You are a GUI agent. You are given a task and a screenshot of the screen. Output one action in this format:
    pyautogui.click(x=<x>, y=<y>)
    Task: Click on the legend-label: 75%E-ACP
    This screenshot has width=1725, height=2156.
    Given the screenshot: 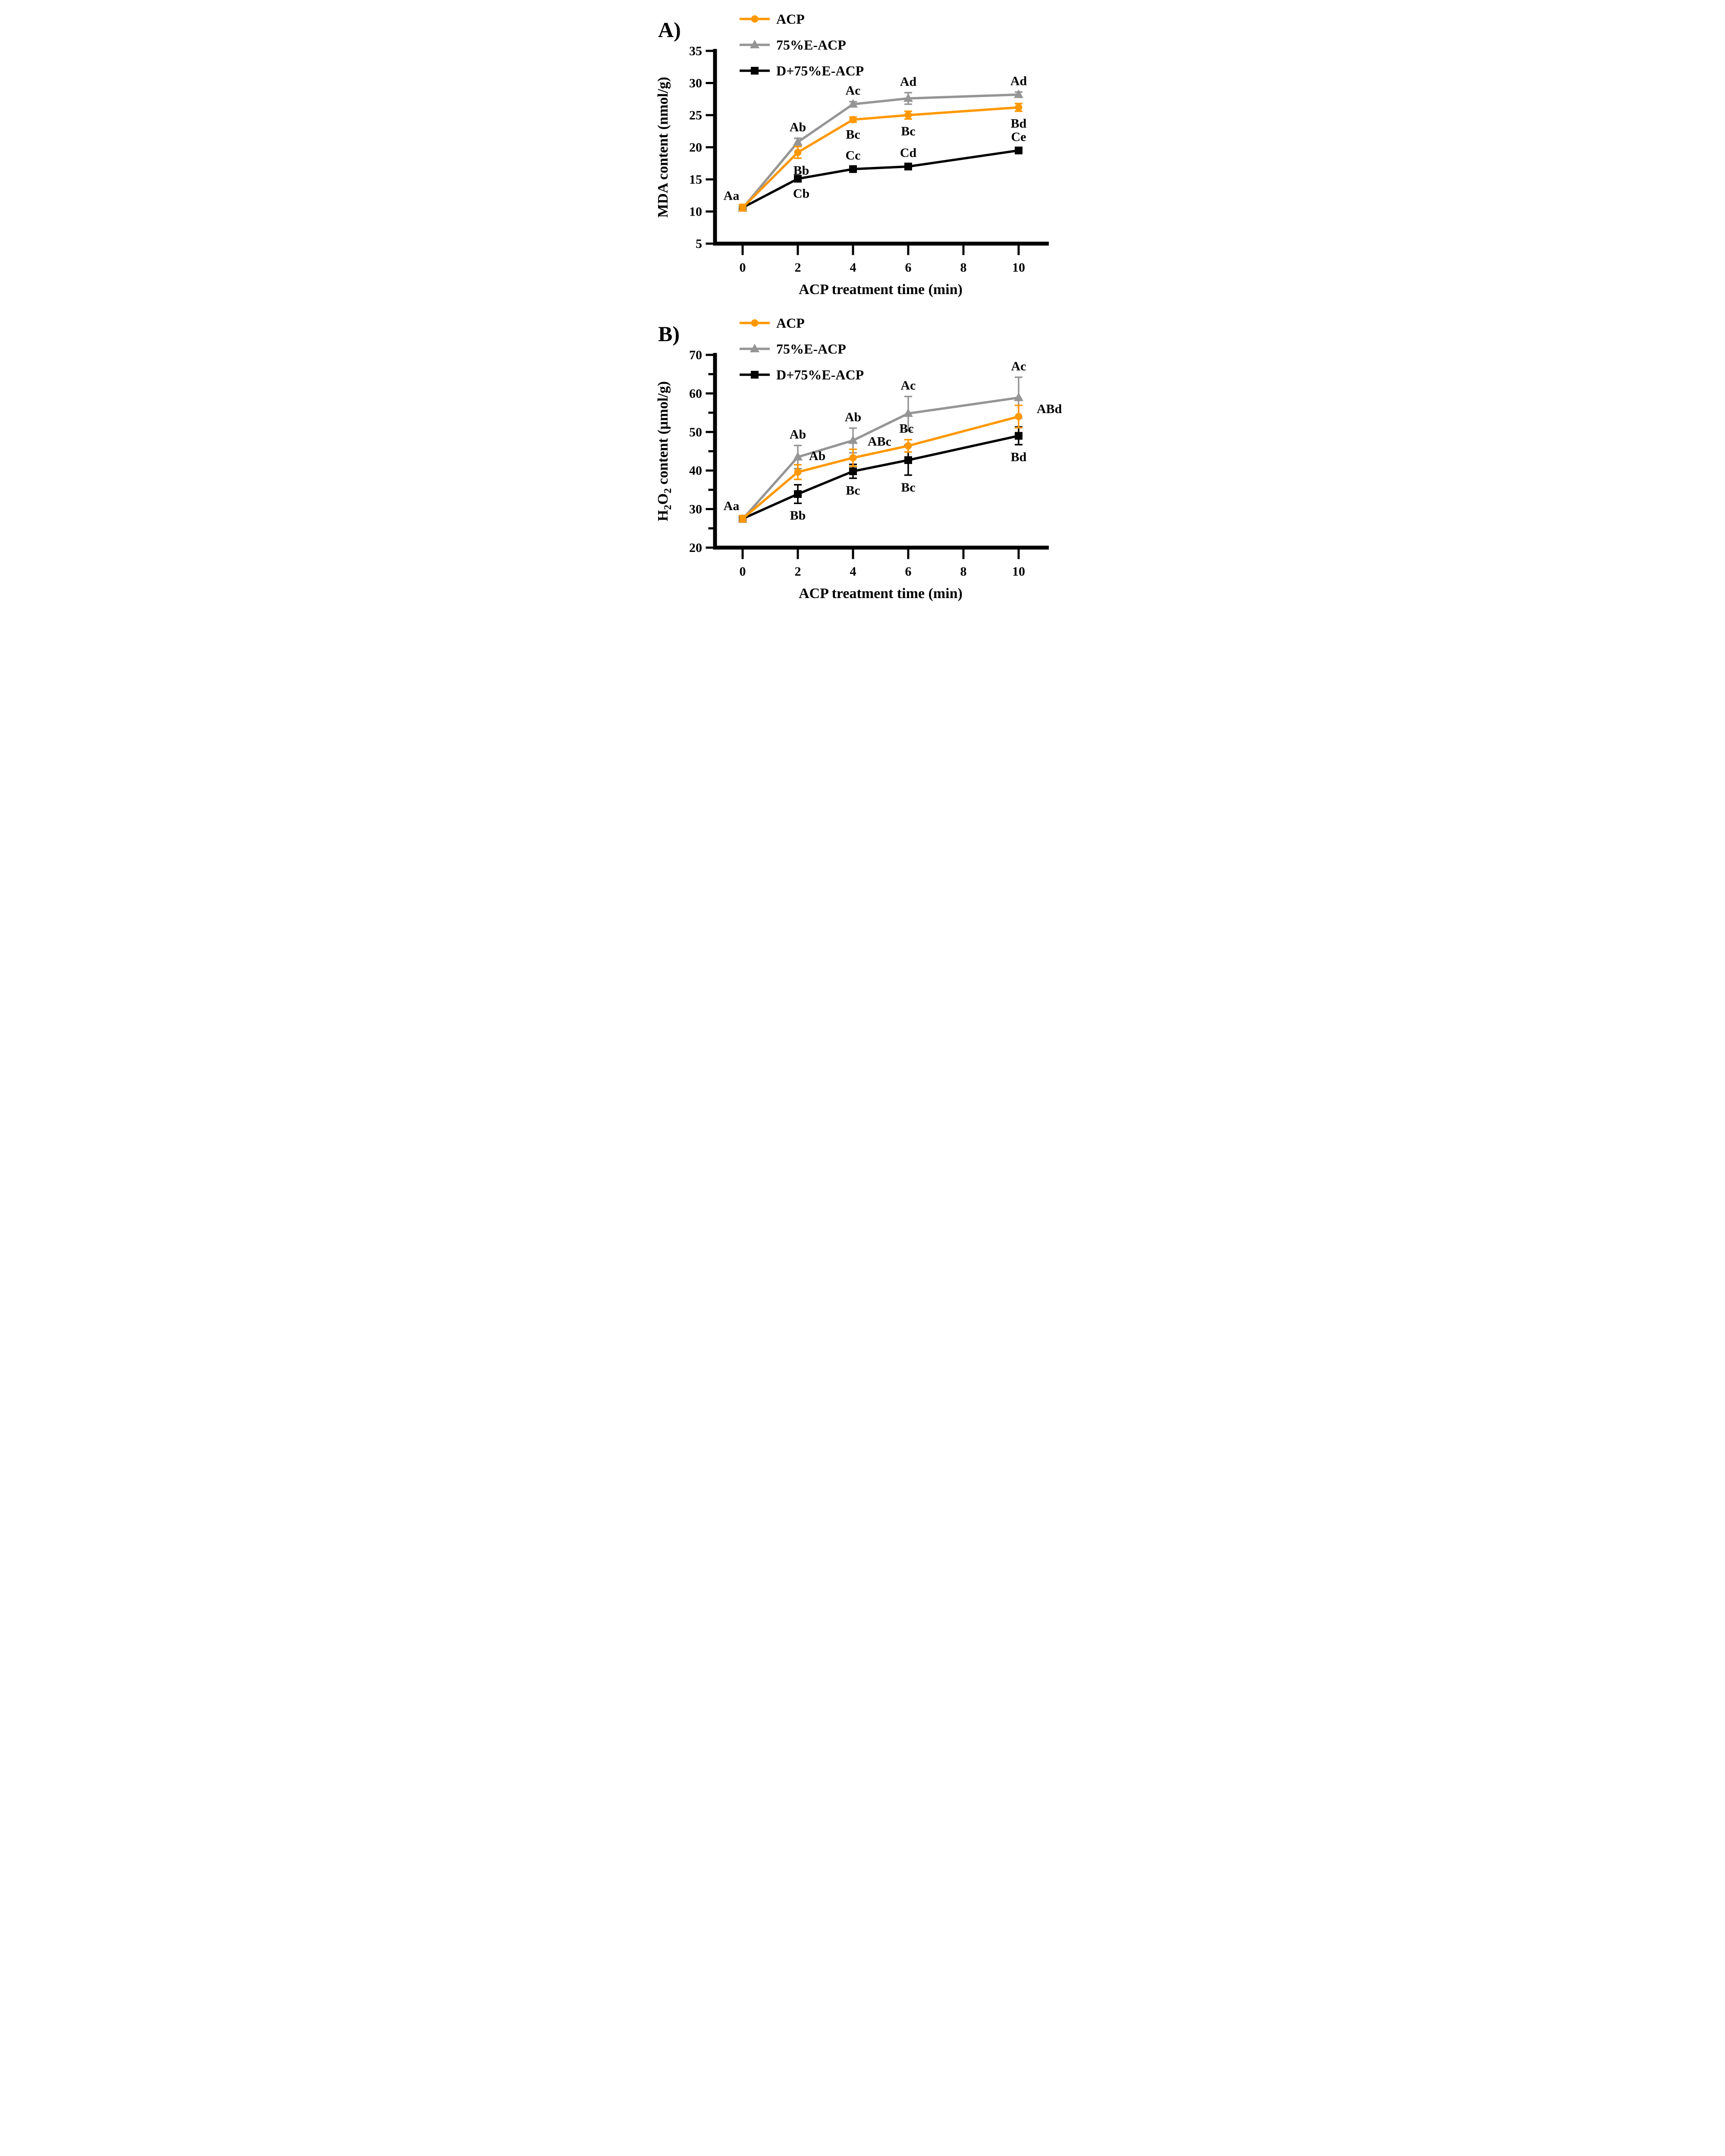 What is the action you would take?
    pyautogui.click(x=811, y=349)
    